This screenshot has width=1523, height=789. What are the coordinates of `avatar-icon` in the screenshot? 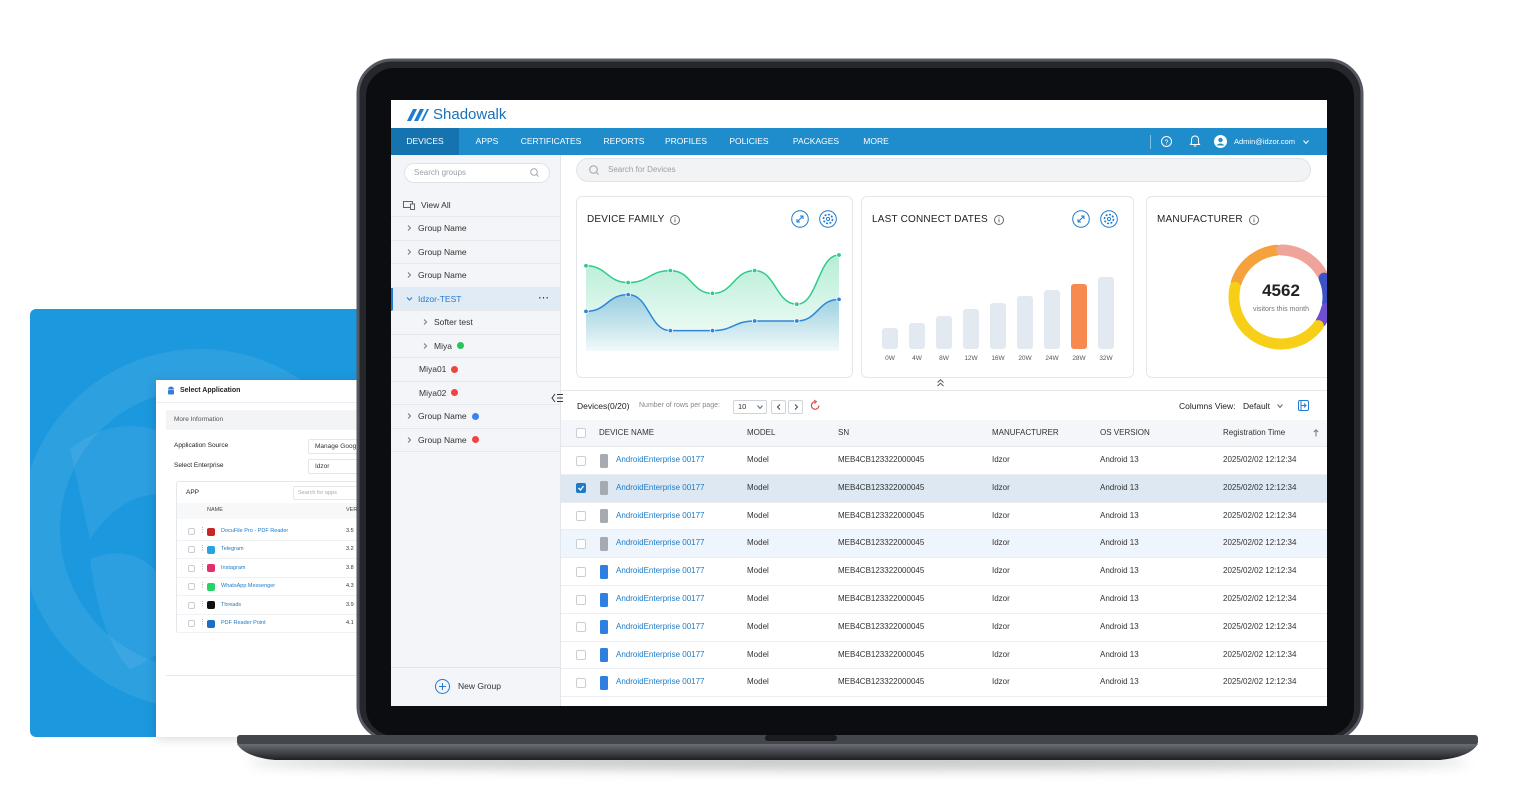 It's located at (1220, 141).